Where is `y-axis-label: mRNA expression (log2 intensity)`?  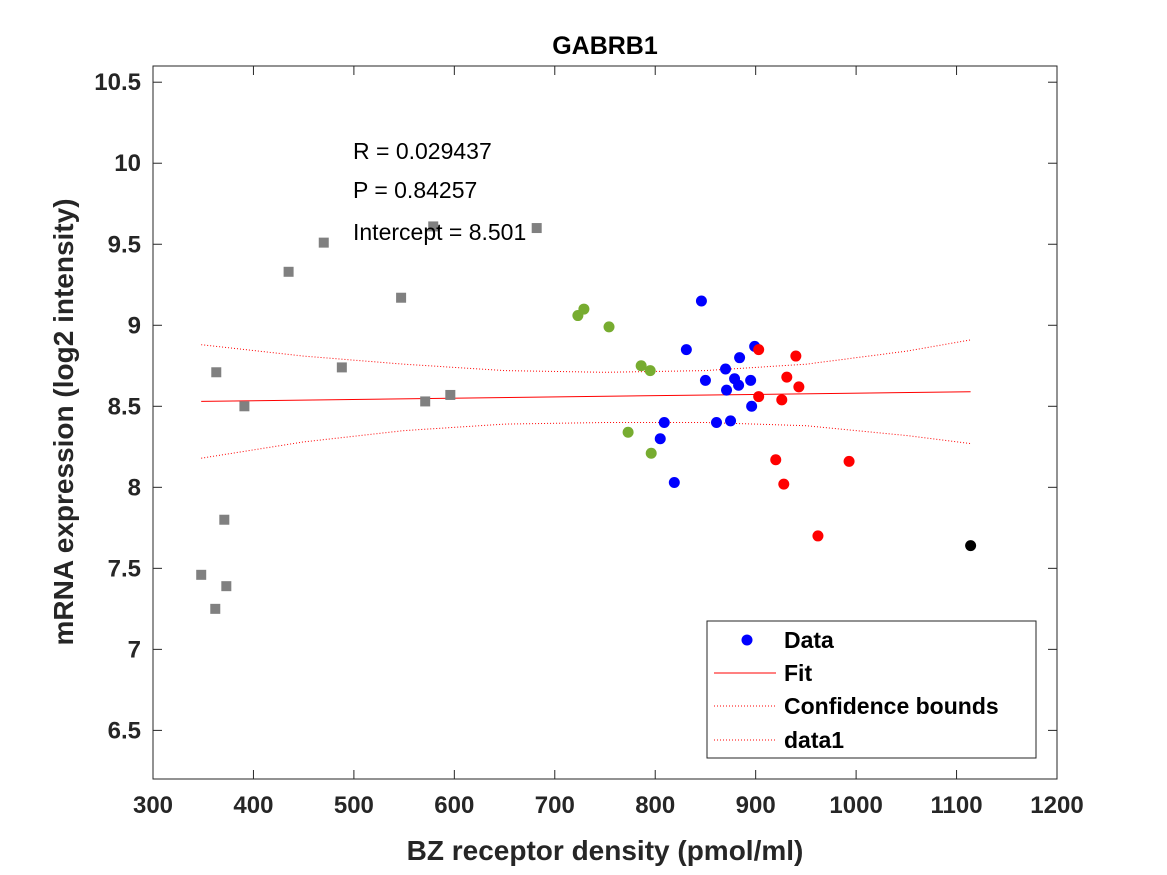 y-axis-label: mRNA expression (log2 intensity) is located at coordinates (63, 421).